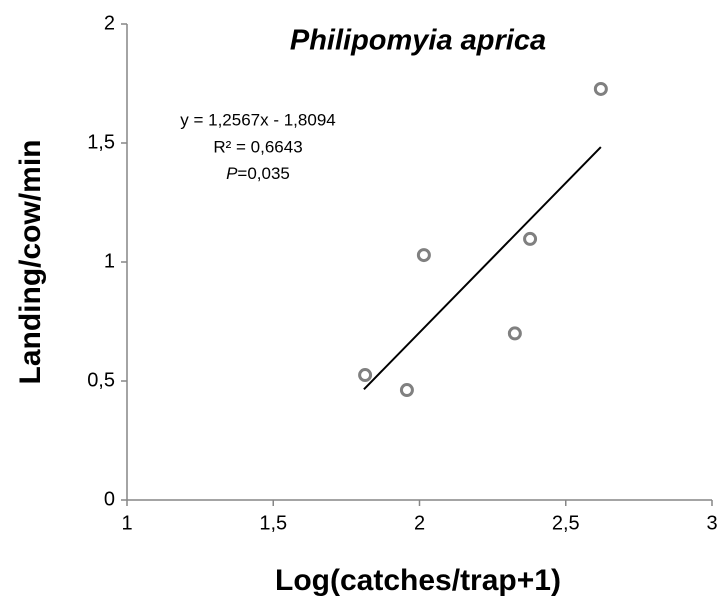 The height and width of the screenshot is (608, 720). I want to click on y-tick-label: 1,5, so click(101, 142).